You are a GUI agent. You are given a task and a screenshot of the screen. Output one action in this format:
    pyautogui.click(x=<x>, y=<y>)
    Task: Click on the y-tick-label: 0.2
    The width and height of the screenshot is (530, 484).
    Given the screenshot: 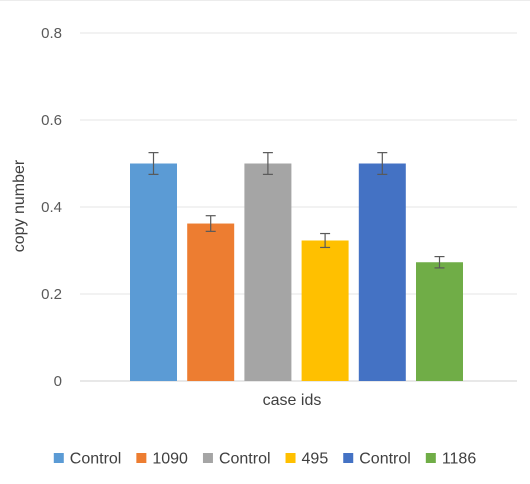 What is the action you would take?
    pyautogui.click(x=51, y=294)
    